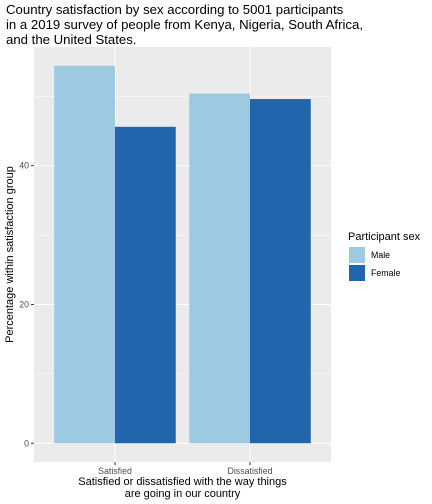  Describe the element at coordinates (385, 273) in the screenshot. I see `legend-label-female: Female` at that location.